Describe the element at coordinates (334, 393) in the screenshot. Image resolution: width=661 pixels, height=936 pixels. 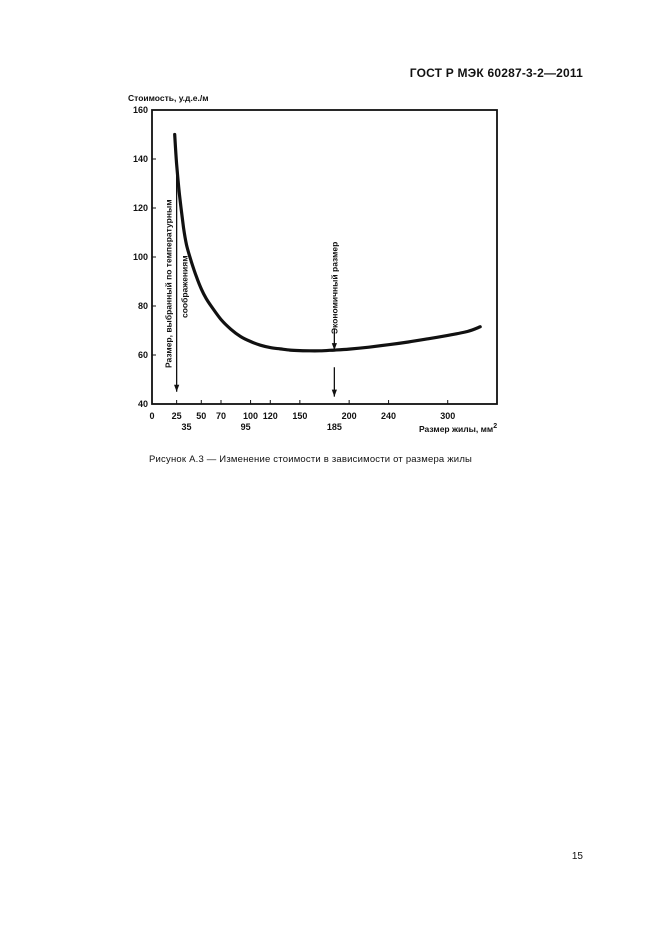
I see `economic-size-arrow-lower-head` at that location.